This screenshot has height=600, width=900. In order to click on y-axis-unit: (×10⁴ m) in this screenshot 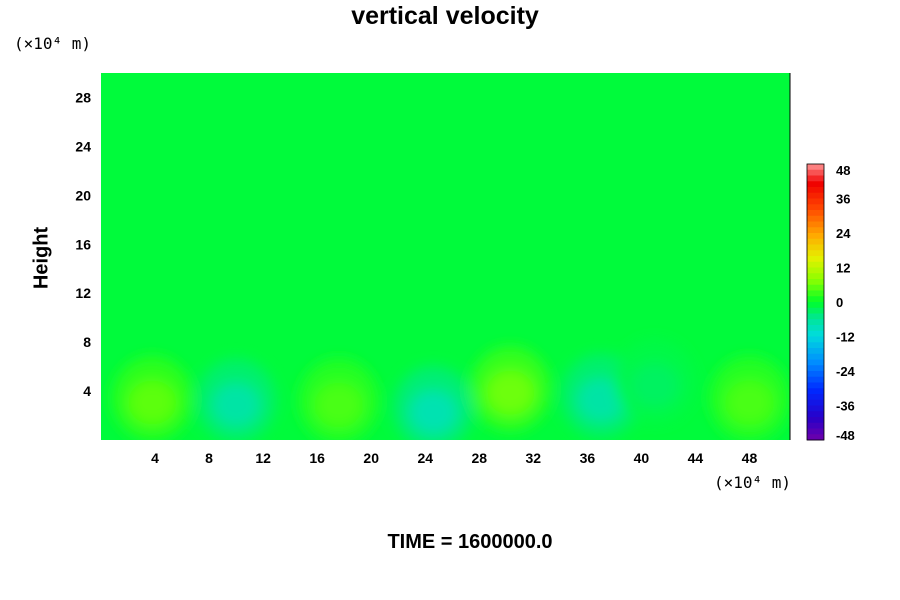, I will do `click(53, 43)`.